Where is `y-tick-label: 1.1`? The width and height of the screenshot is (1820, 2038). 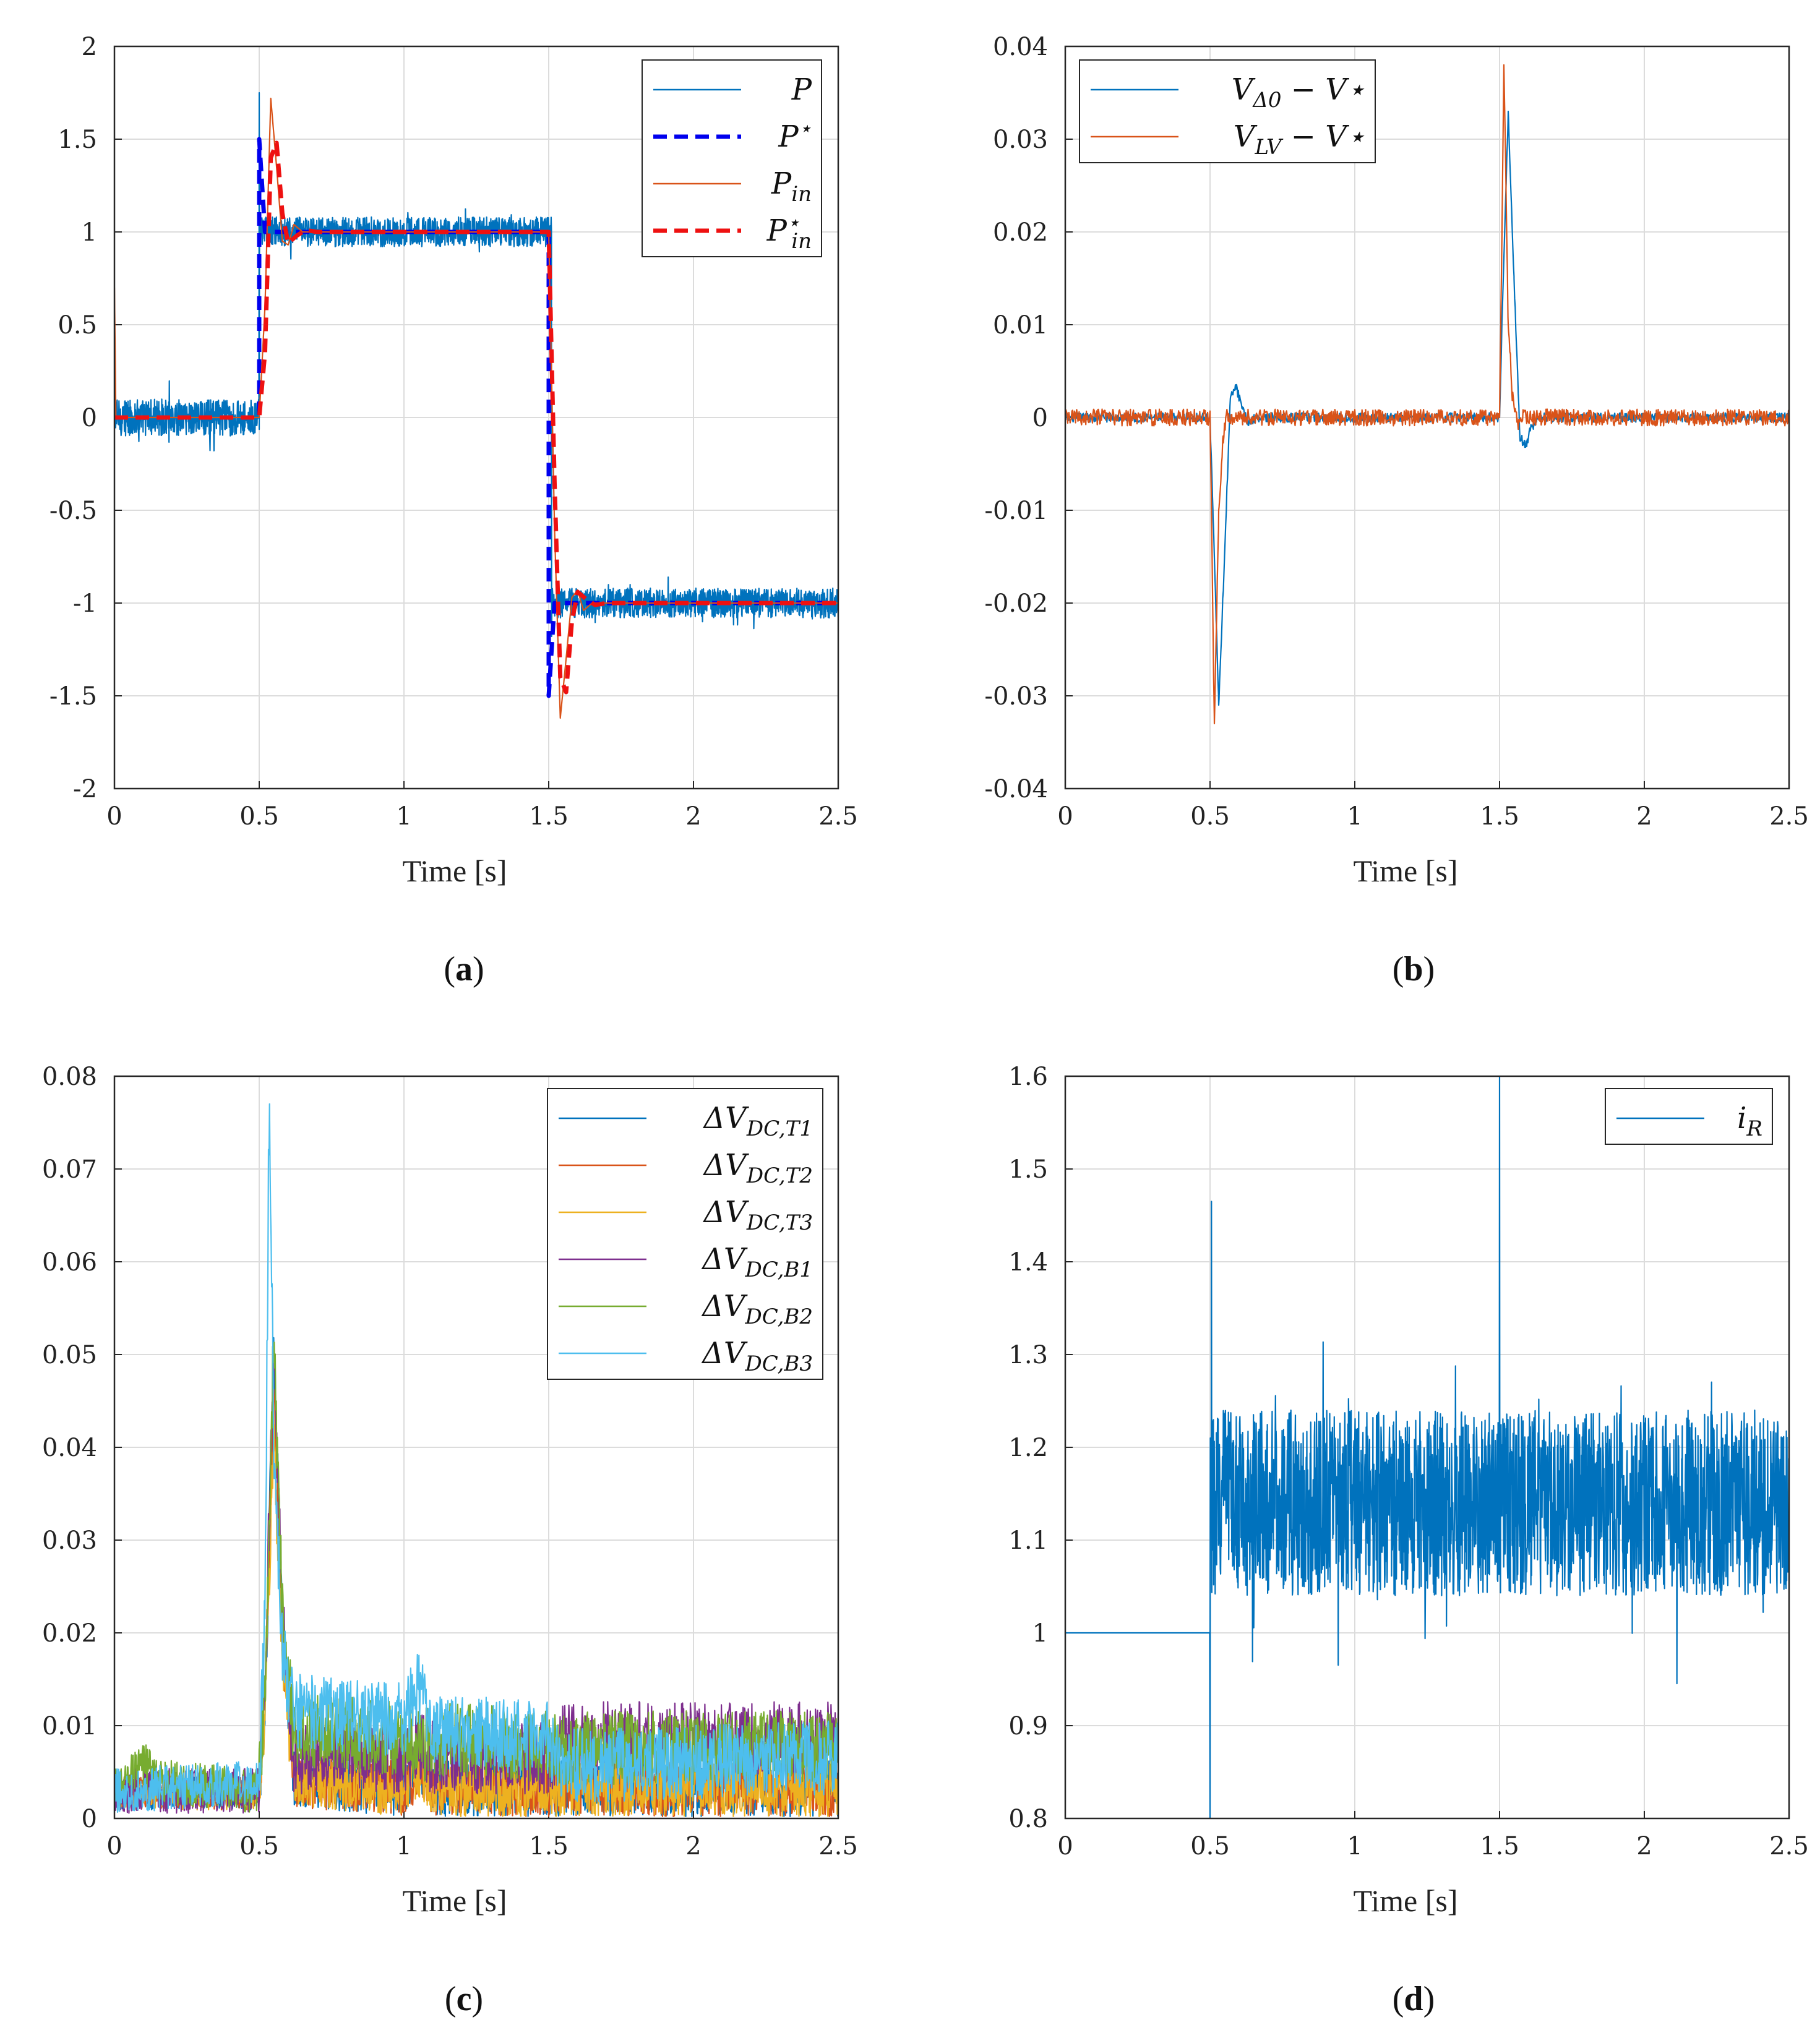
y-tick-label: 1.1 is located at coordinates (1028, 1540).